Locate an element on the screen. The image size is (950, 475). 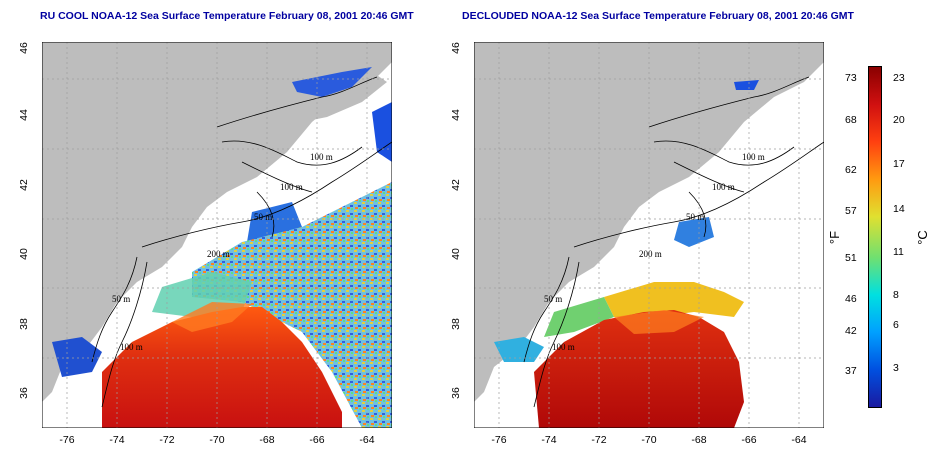
celsius-tick: 17 is located at coordinates (899, 164).